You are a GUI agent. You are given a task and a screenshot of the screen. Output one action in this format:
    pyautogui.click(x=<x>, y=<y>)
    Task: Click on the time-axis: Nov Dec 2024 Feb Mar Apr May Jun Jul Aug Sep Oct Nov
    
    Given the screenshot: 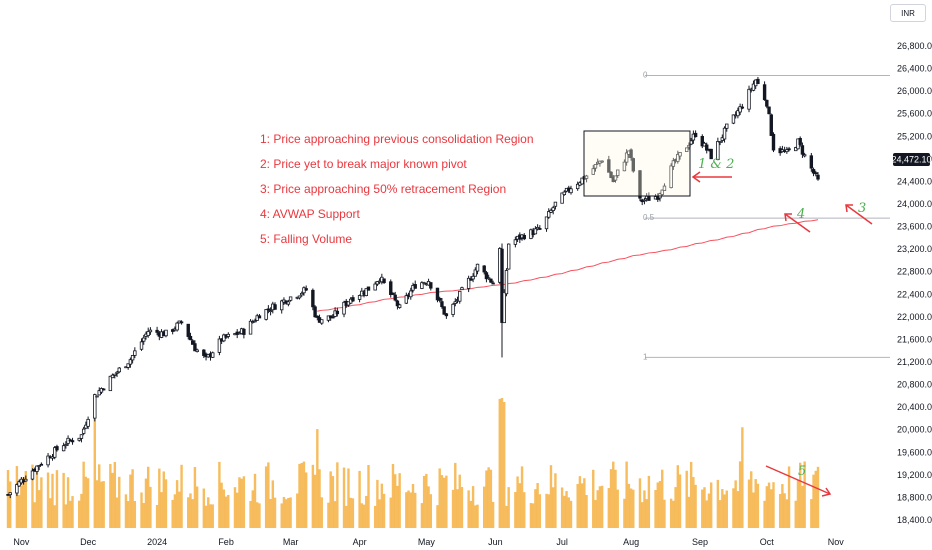 What is the action you would take?
    pyautogui.click(x=428, y=542)
    